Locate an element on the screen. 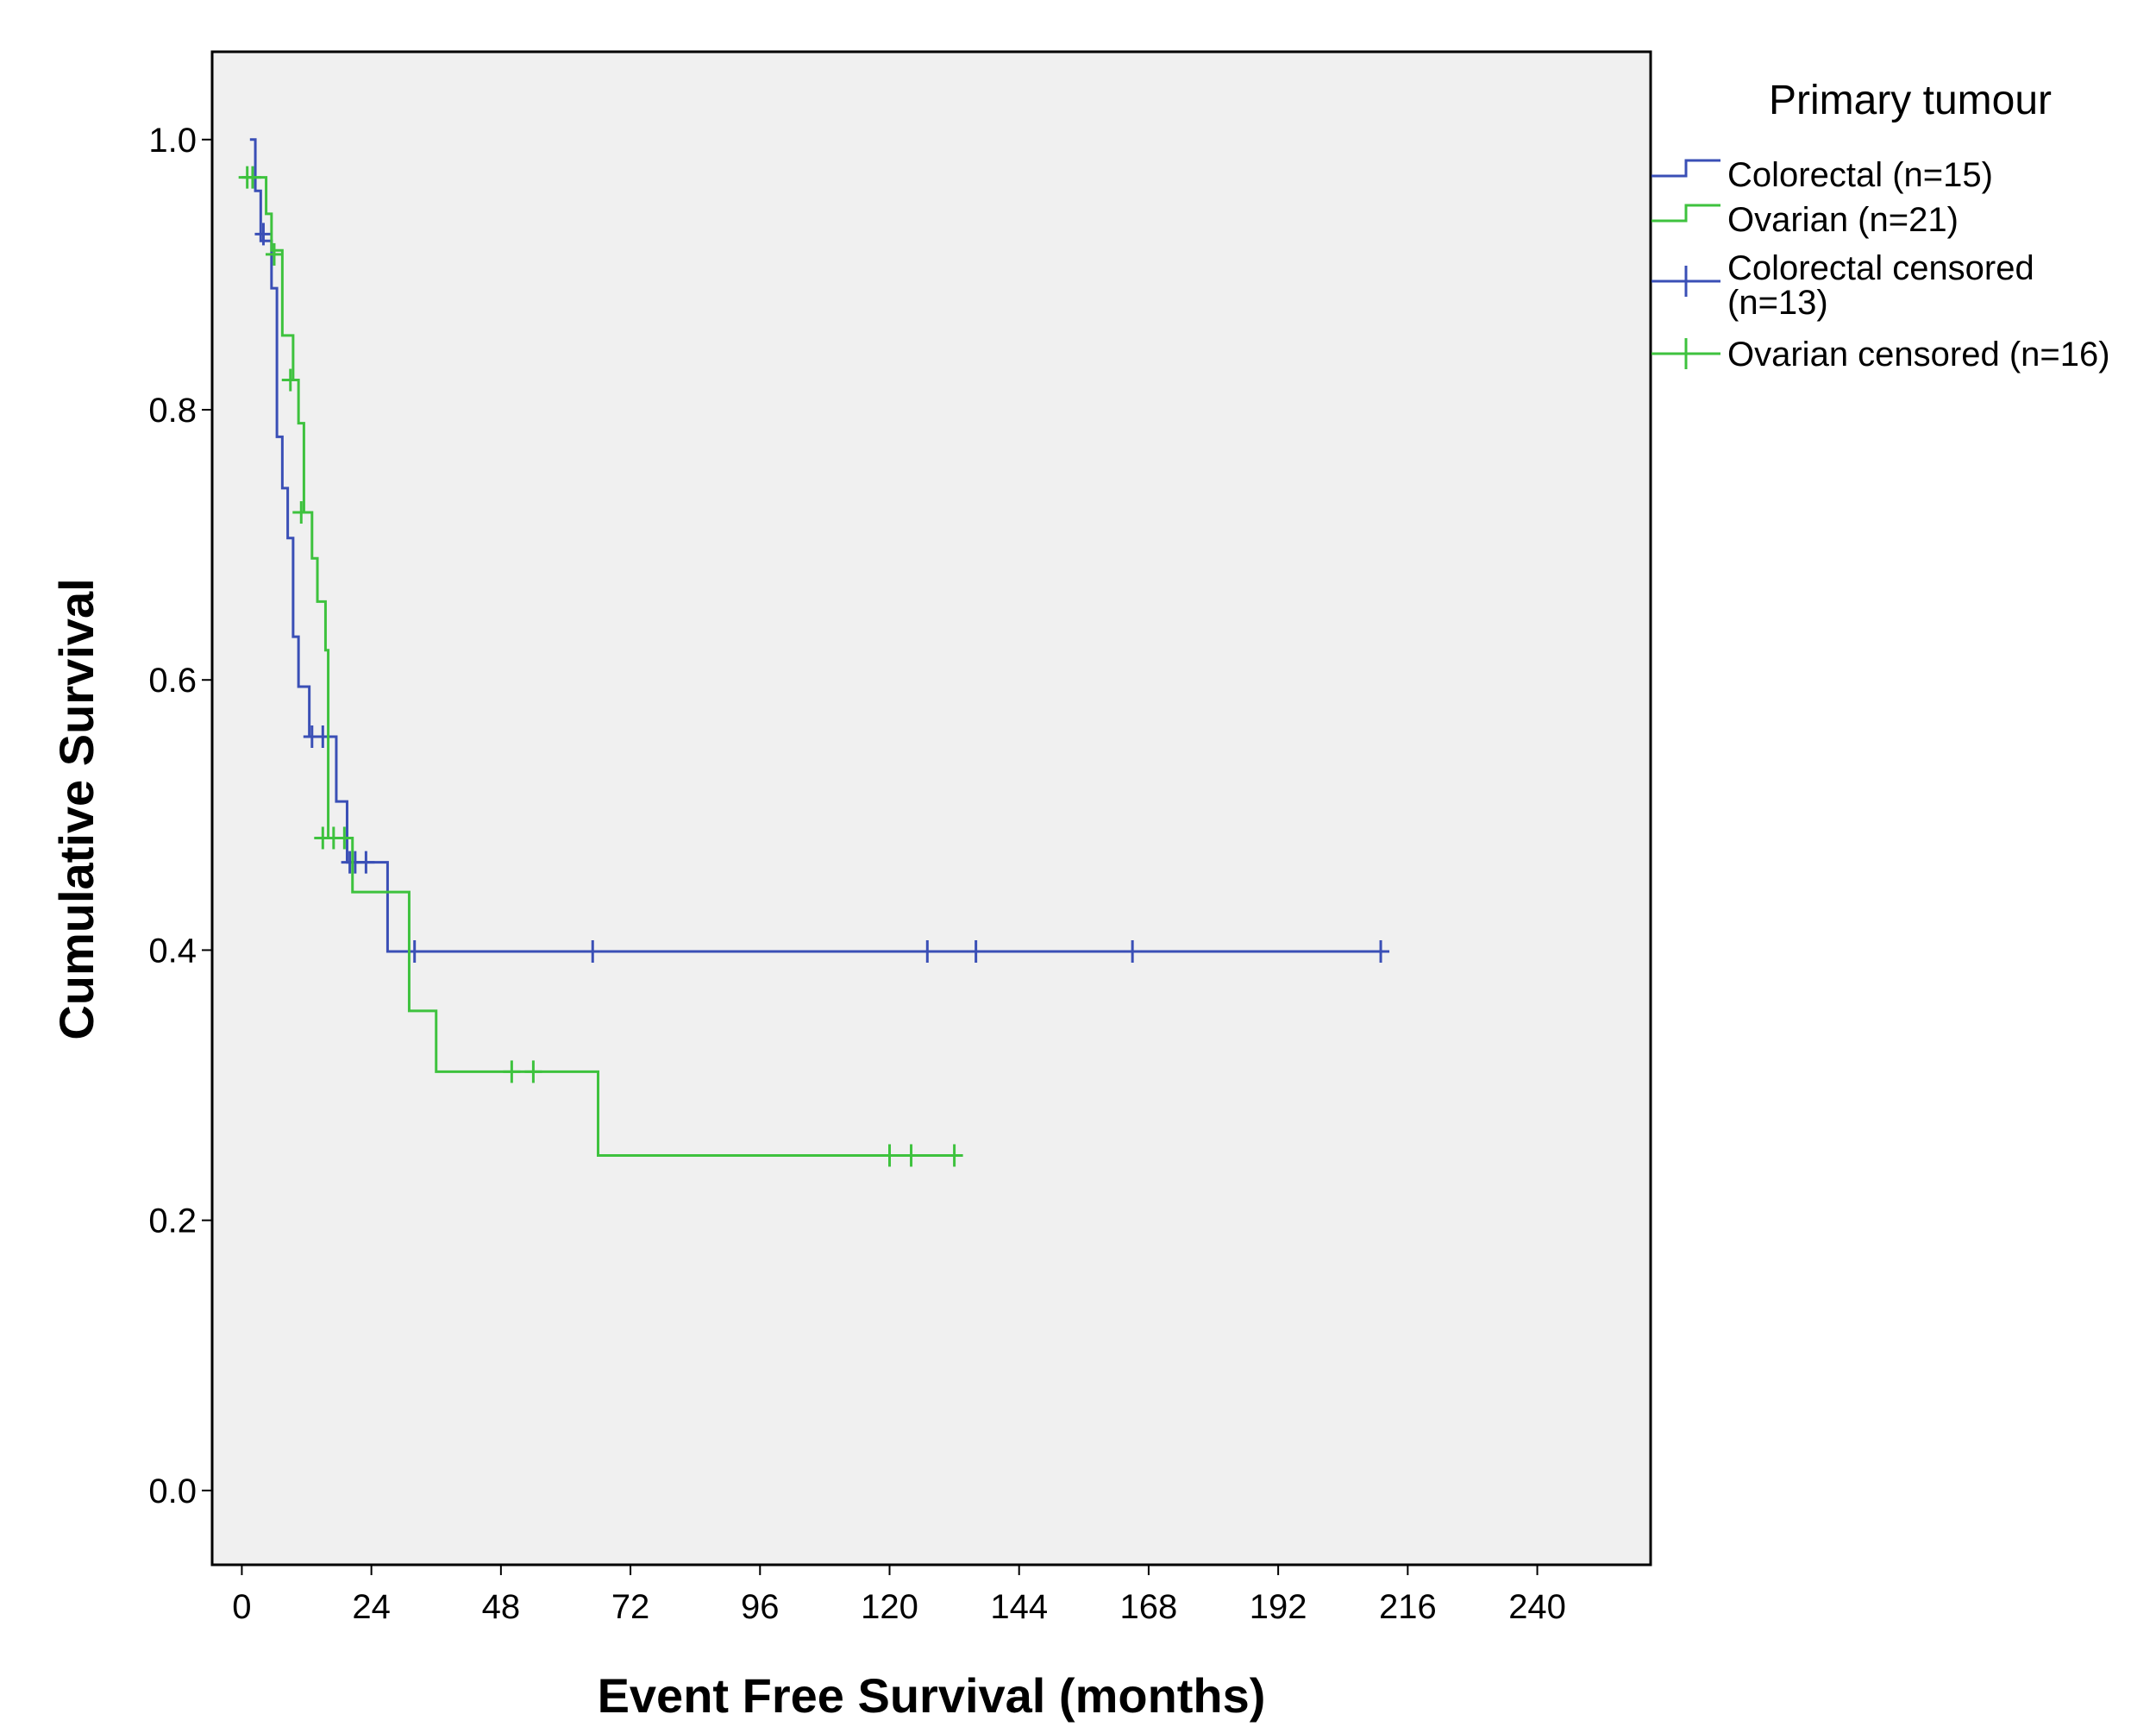  legend-label: Ovarian (n=21) is located at coordinates (1843, 220).